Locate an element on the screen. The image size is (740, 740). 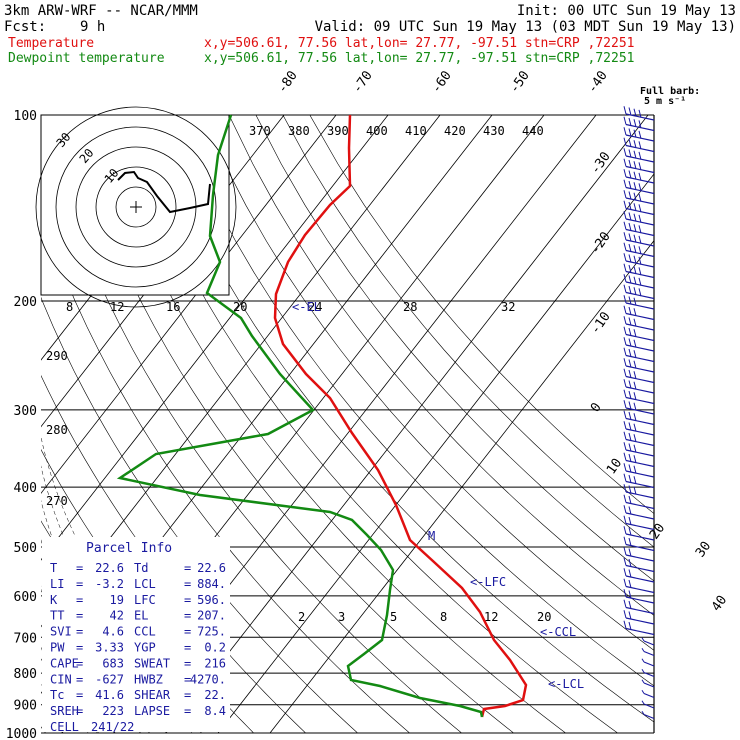
pressure-label: 700 is located at coordinates (25, 638).